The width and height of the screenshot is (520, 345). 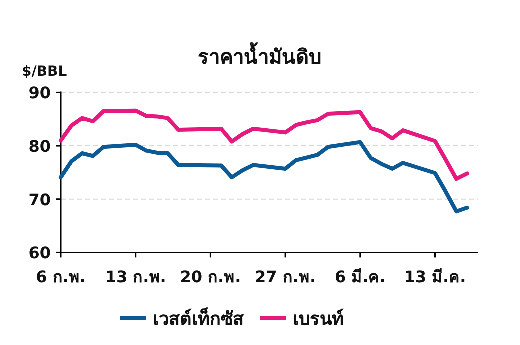 What do you see at coordinates (260, 55) in the screenshot?
I see `chart-title: ราคาน้ำมันดิบ` at bounding box center [260, 55].